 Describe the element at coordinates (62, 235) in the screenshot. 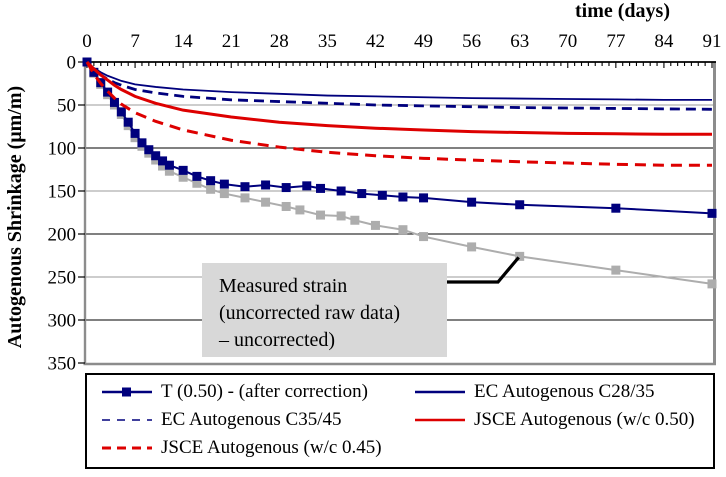

I see `y-tick-label: 200` at that location.